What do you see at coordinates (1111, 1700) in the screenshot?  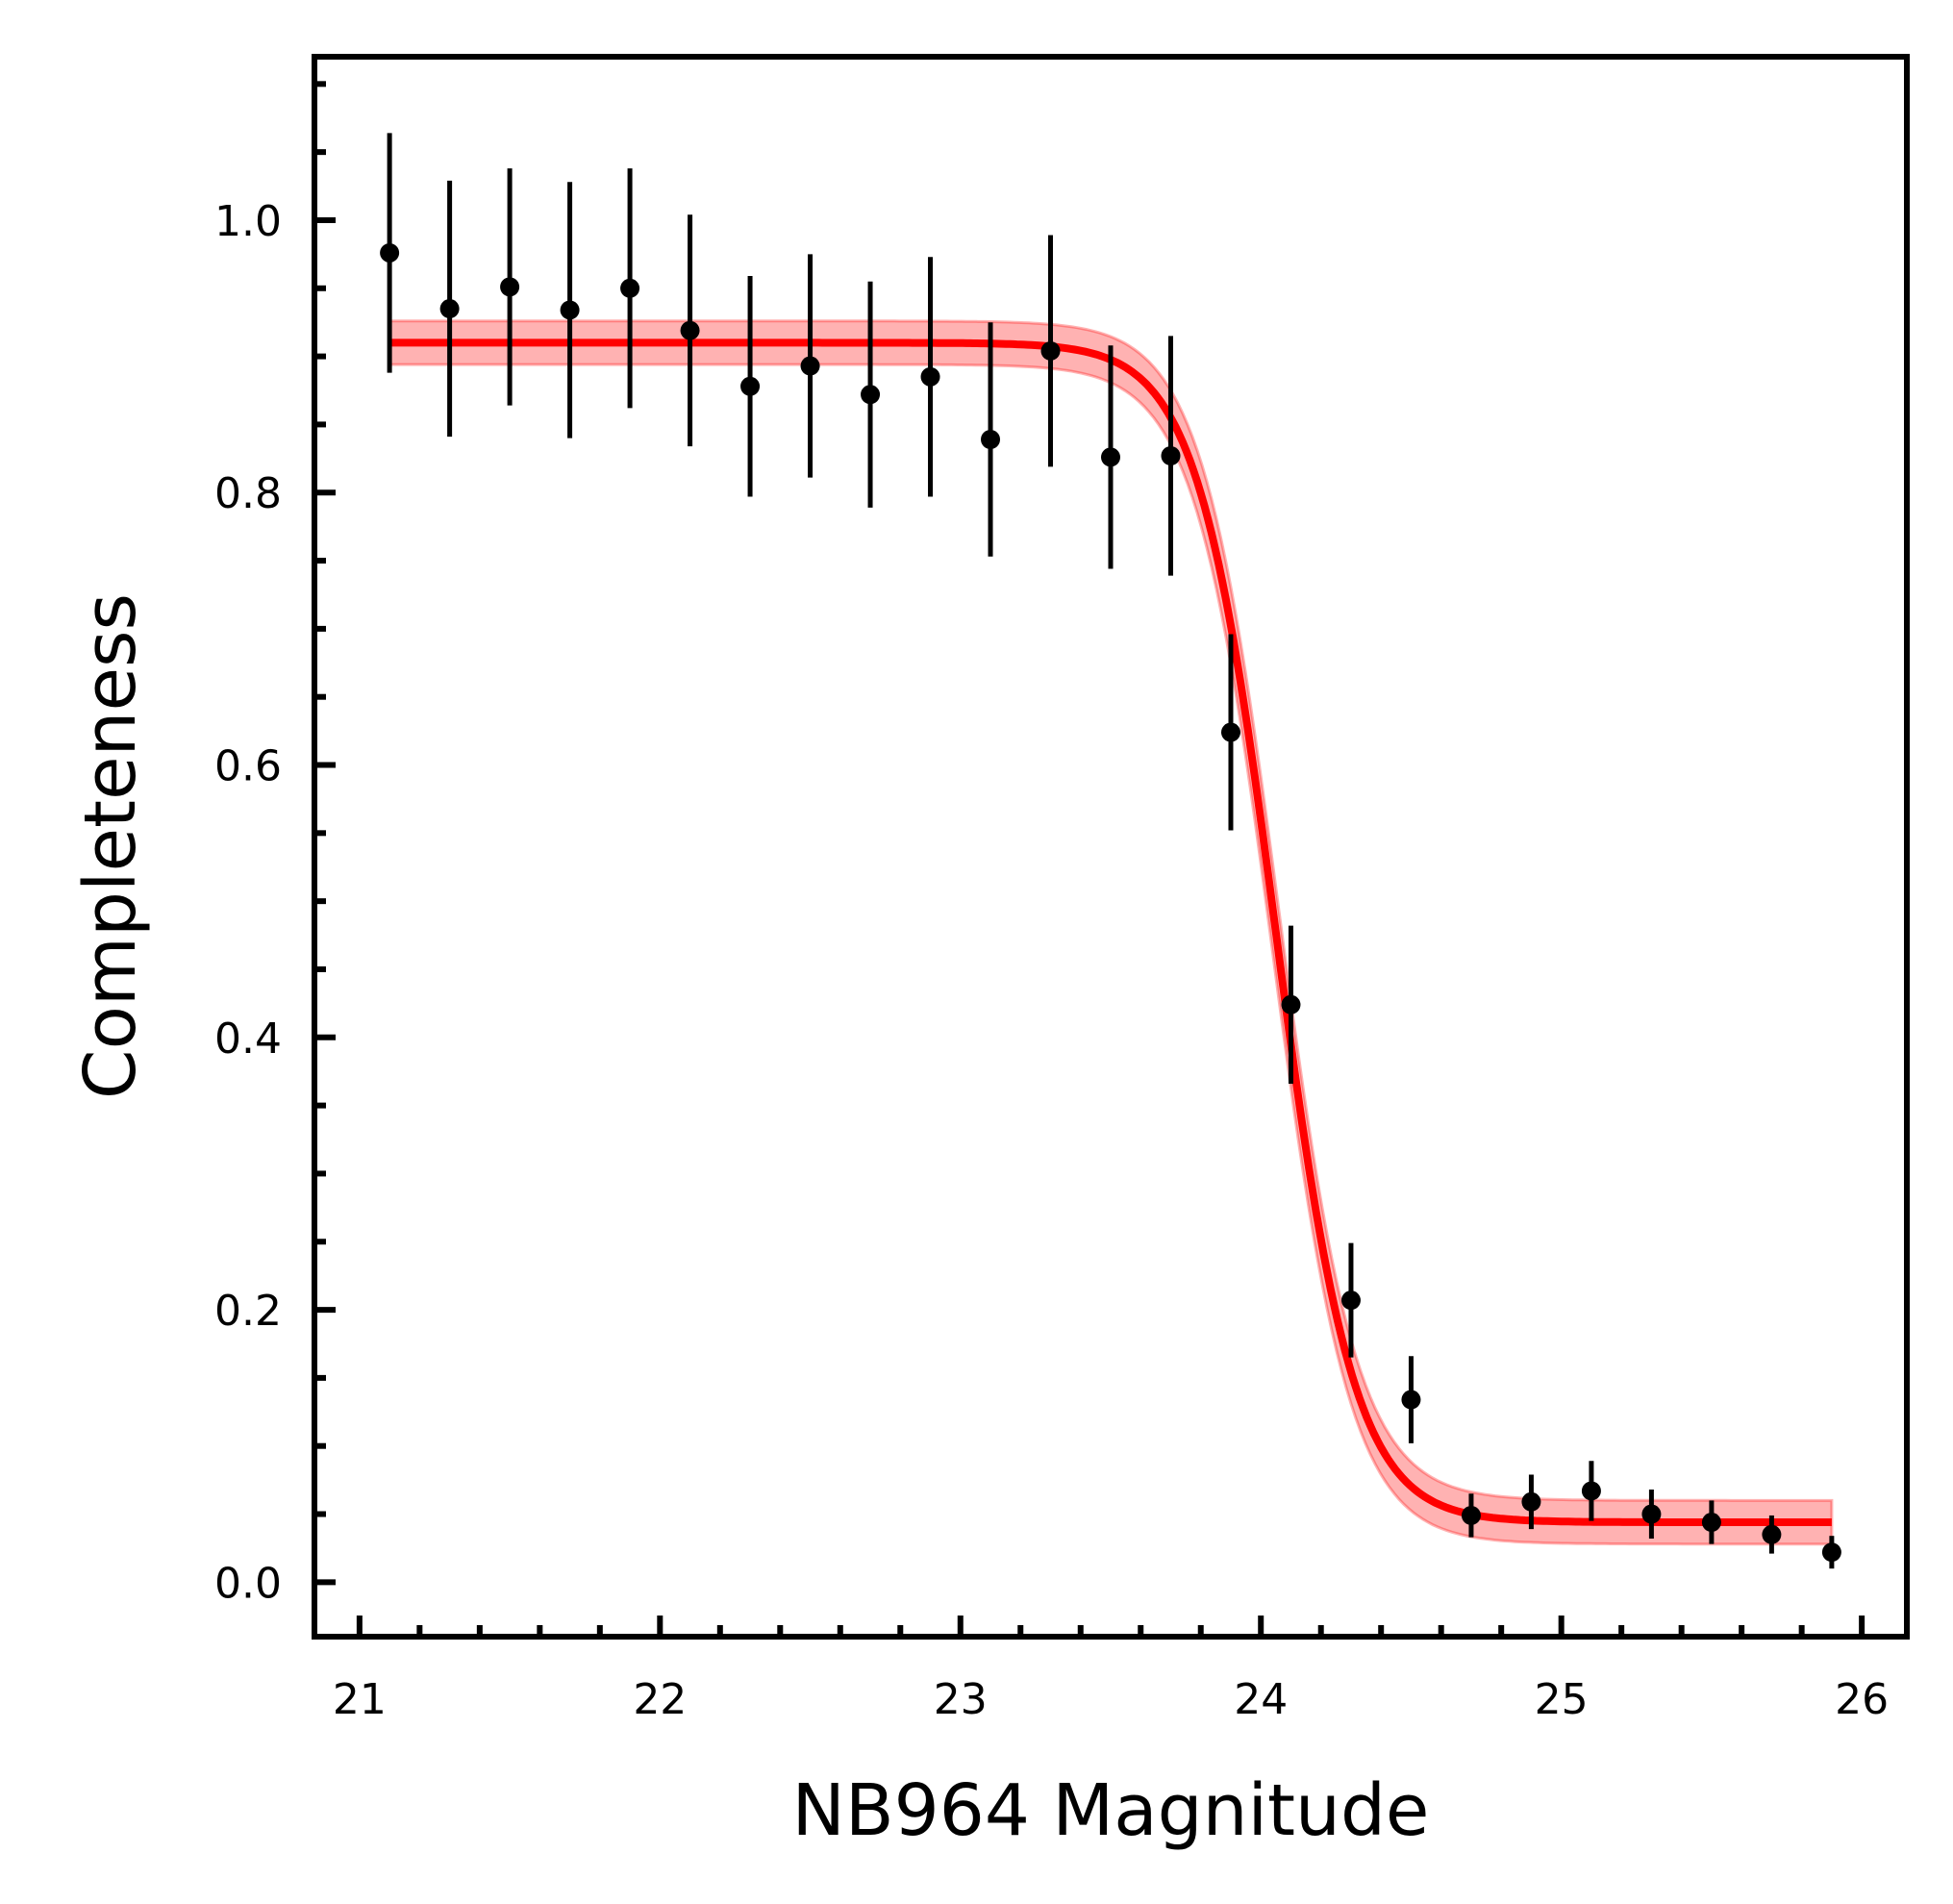 I see `x-tick-labels: 21 22 23 24 25 26` at bounding box center [1111, 1700].